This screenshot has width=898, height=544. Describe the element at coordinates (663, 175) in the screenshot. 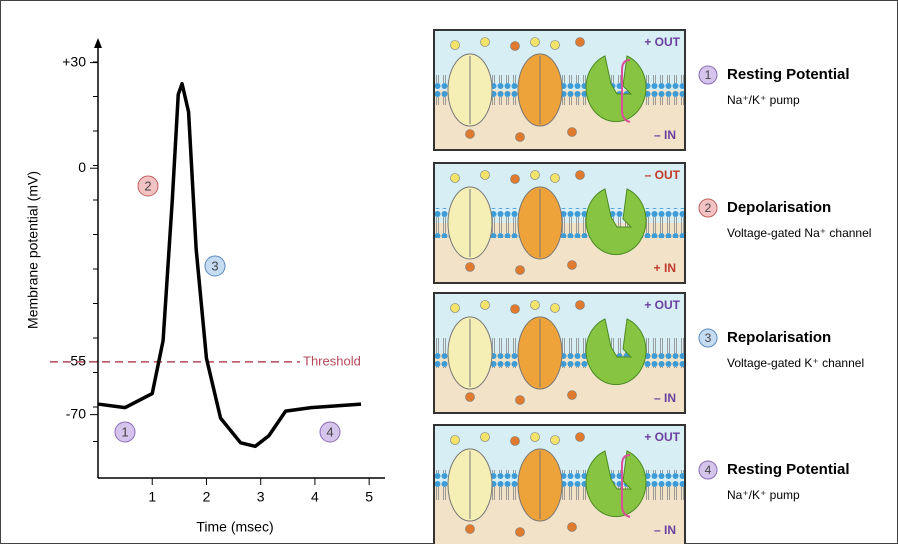

I see `out-label: – OUT` at that location.